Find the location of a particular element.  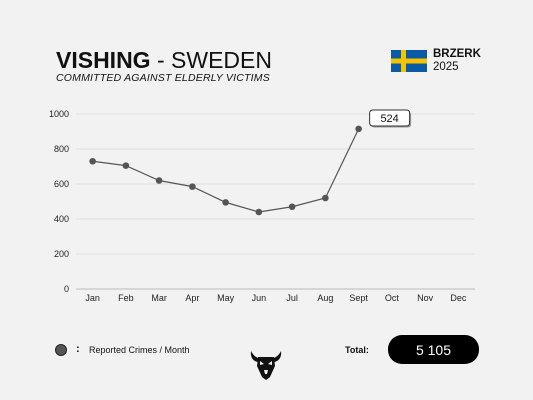

legend-label: Reported Crimes / Month is located at coordinates (139, 350).